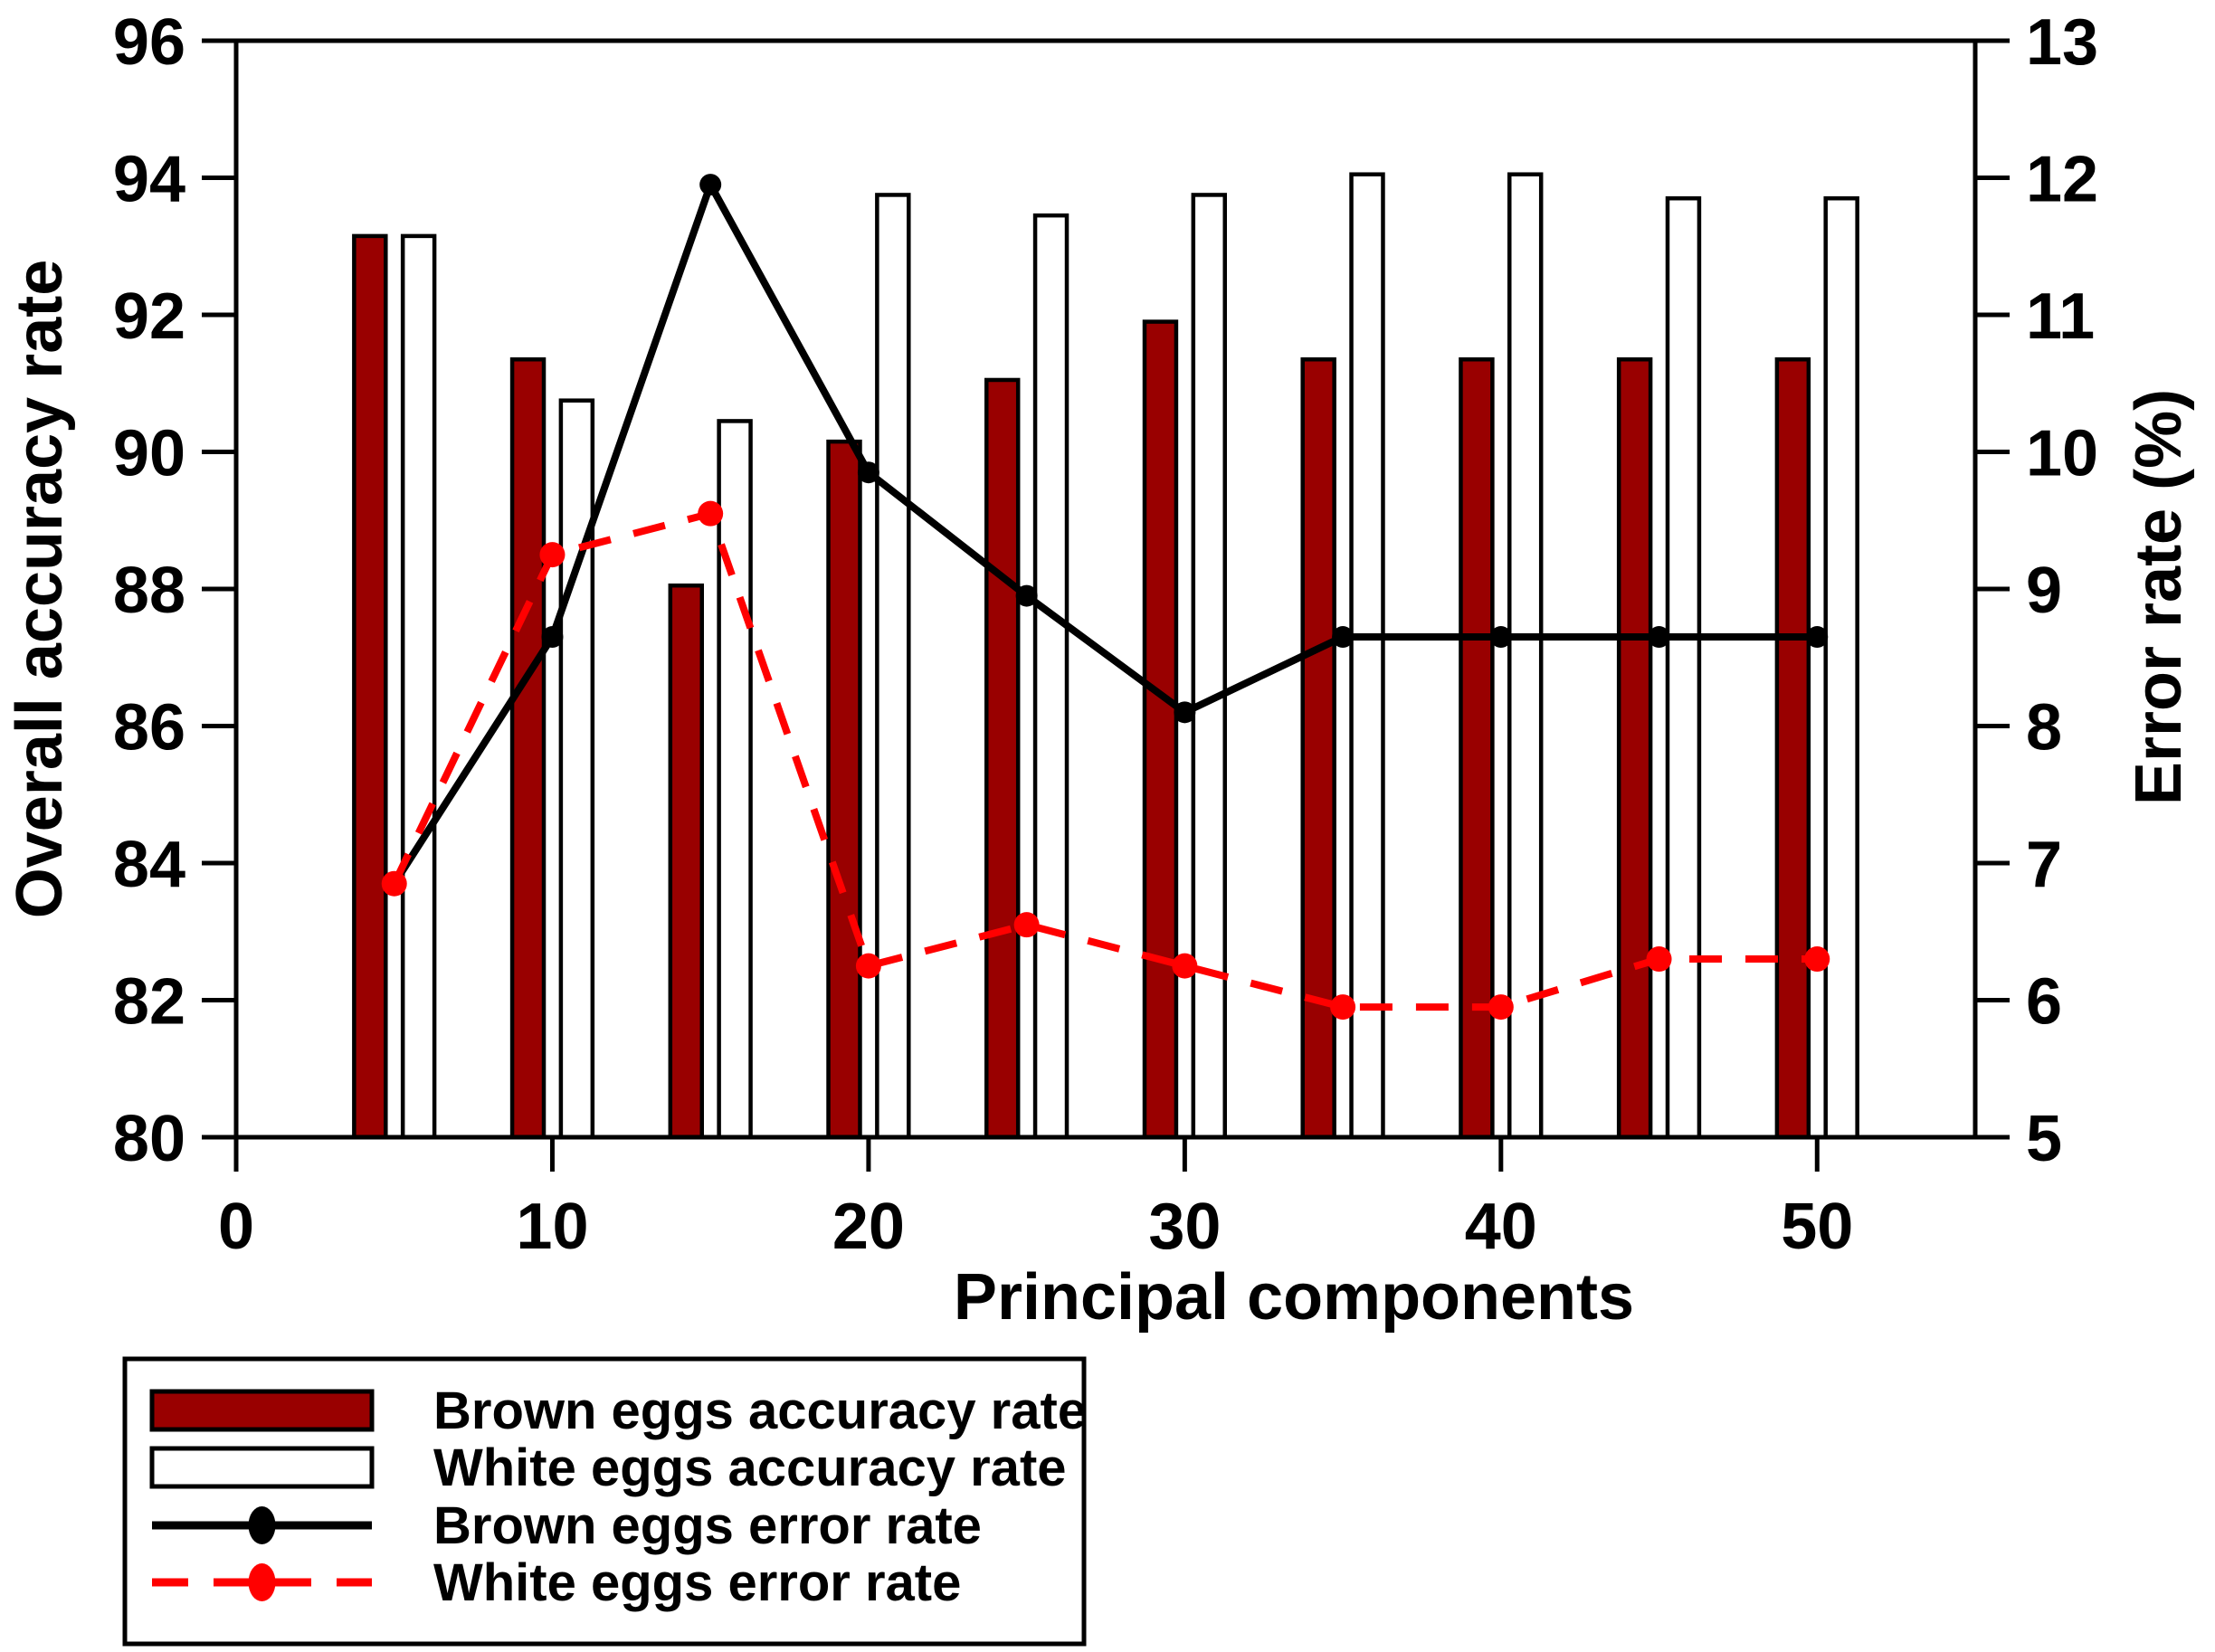 Image resolution: width=2215 pixels, height=1652 pixels. What do you see at coordinates (707, 1525) in the screenshot?
I see `legend-item-label: Brown eggs error rate` at bounding box center [707, 1525].